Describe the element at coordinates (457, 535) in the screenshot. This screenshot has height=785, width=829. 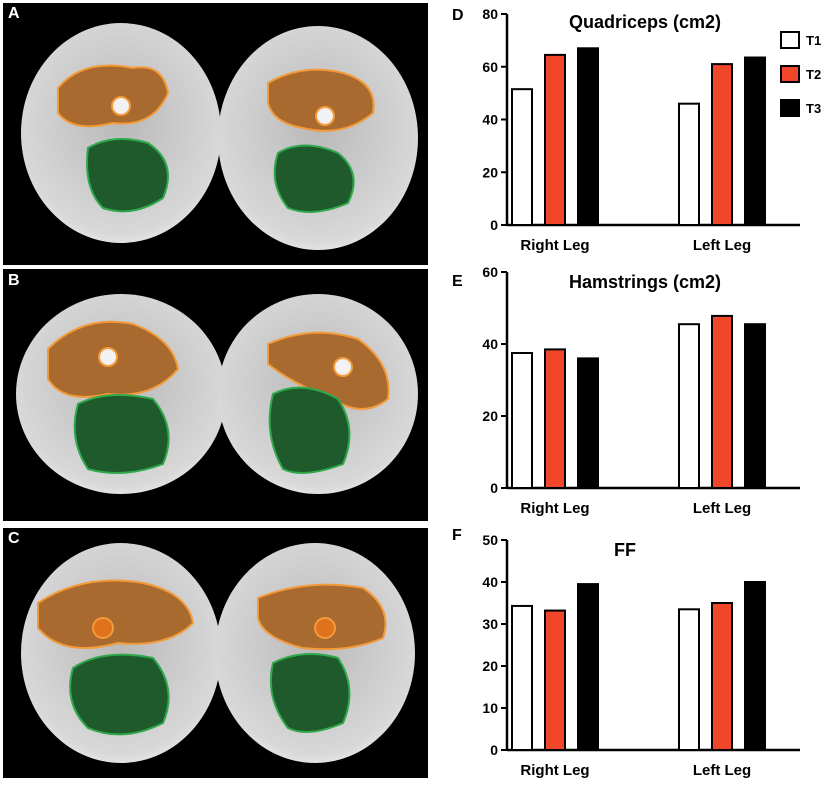
I see `panel-label-f: F` at that location.